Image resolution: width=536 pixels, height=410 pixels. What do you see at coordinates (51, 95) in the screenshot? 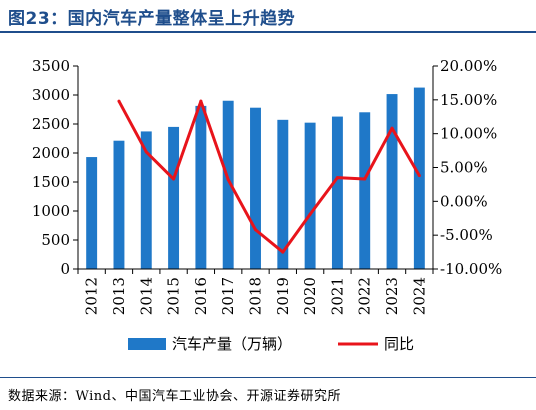
I see `left-tick-label: 3000` at bounding box center [51, 95].